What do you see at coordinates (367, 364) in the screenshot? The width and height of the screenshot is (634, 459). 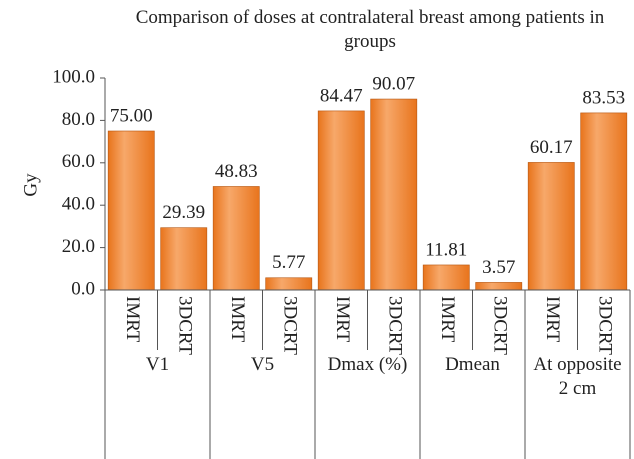 I see `group-label: Dmax (%)` at bounding box center [367, 364].